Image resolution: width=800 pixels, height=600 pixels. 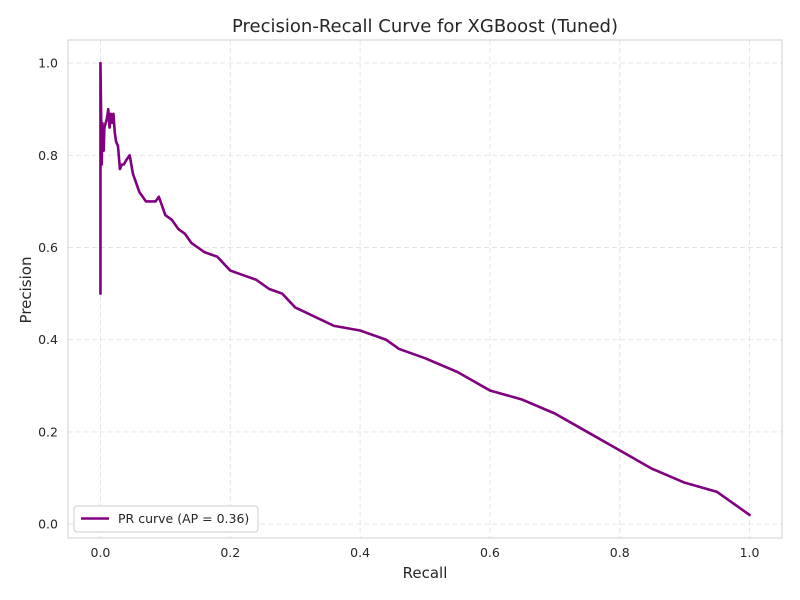 What do you see at coordinates (26, 290) in the screenshot?
I see `y-axis-label: Precision` at bounding box center [26, 290].